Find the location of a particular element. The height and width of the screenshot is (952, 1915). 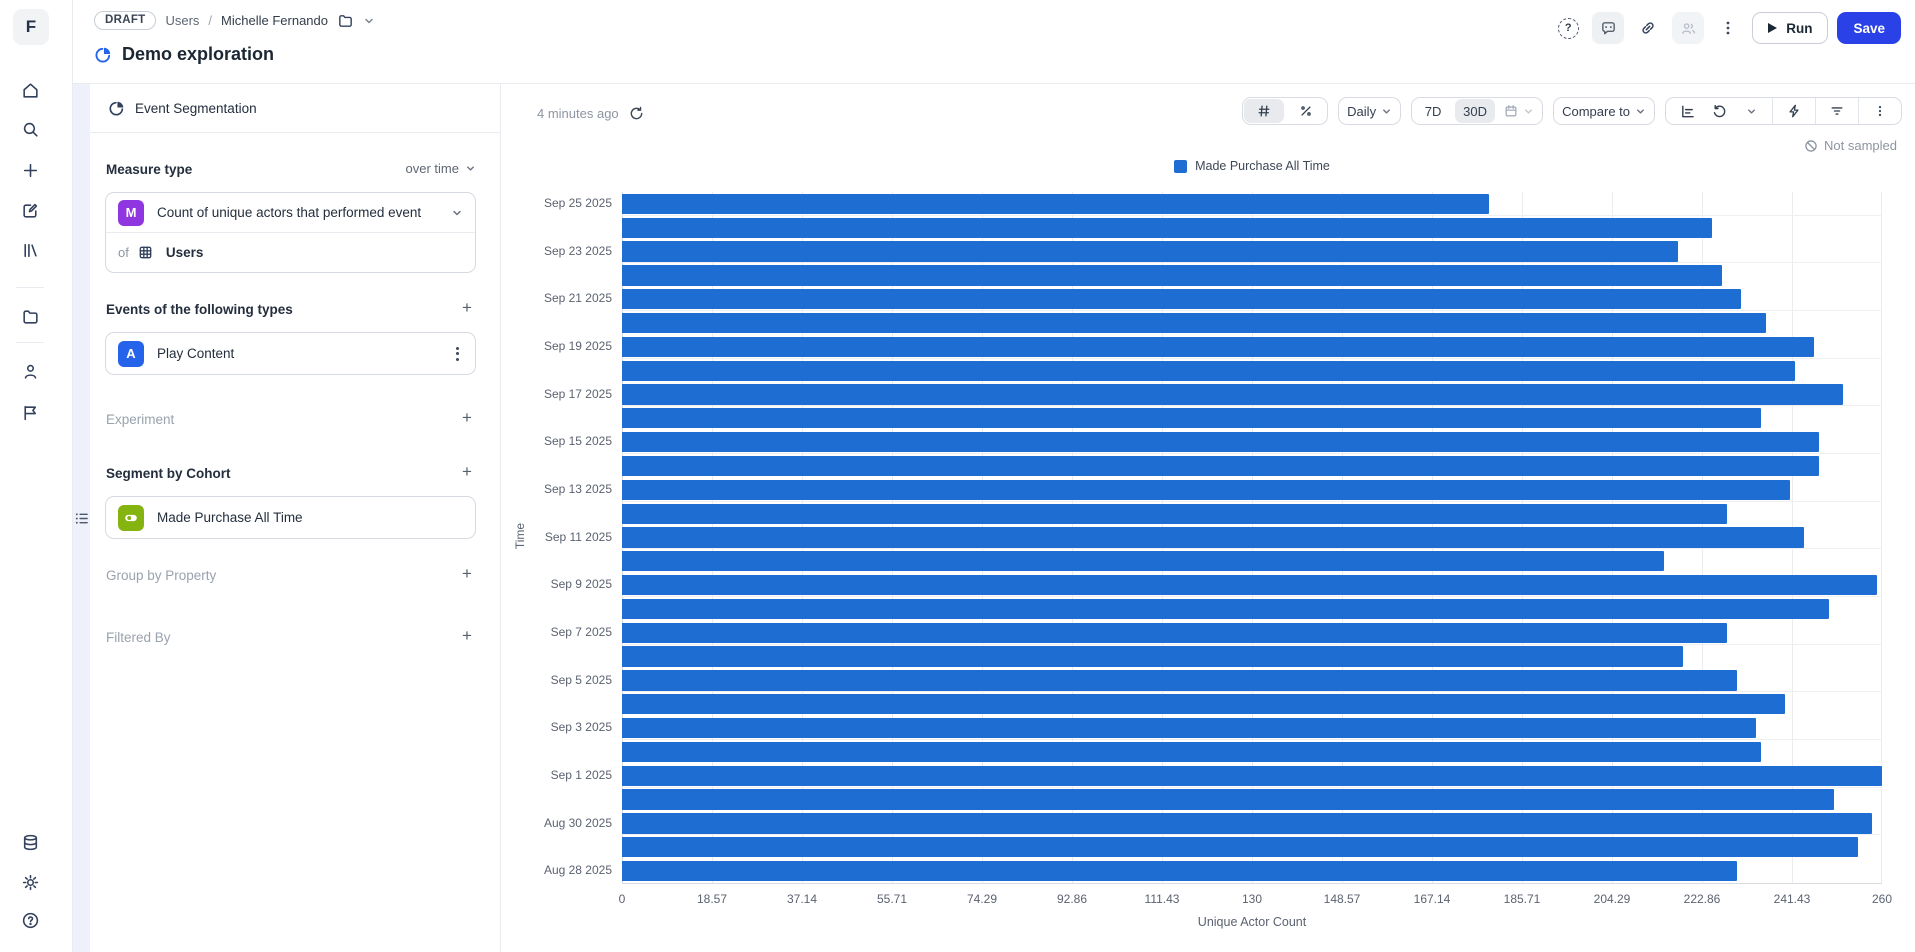

link-icon is located at coordinates (1648, 28).